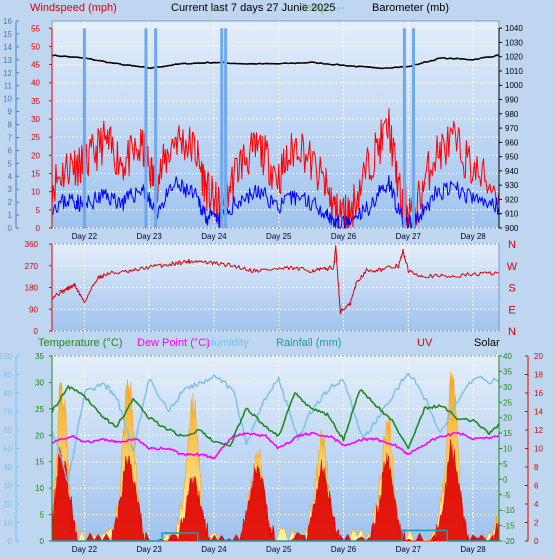  I want to click on temp-right-axis-tick-label: 0, so click(505, 479).